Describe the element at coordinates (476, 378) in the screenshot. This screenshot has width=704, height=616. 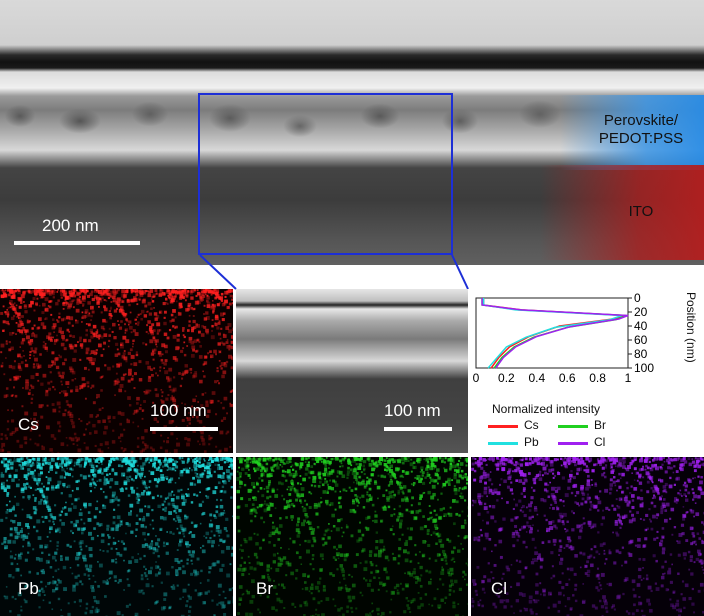
I see `x-tick-label: 0` at that location.